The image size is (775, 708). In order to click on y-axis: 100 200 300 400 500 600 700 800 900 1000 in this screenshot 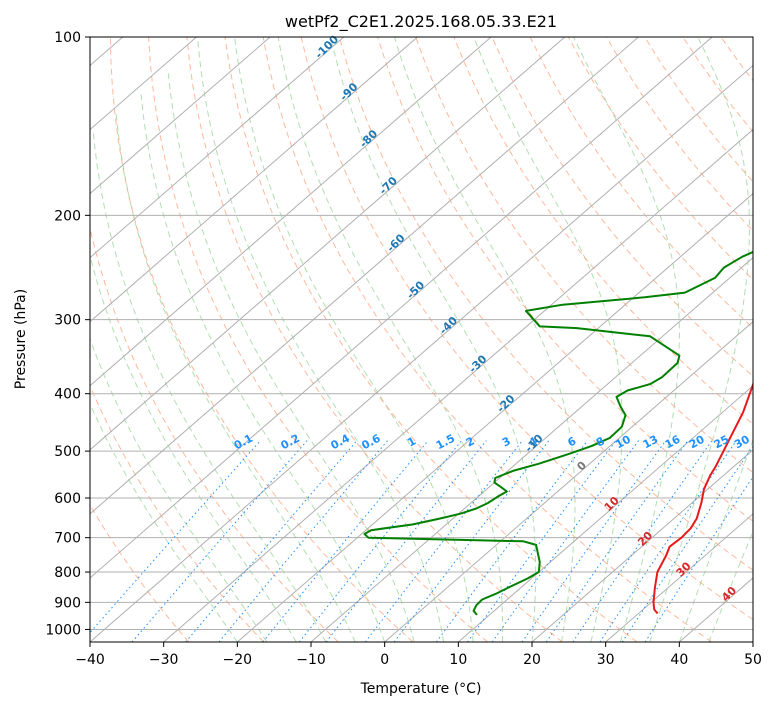, I will do `click(67, 334)`.